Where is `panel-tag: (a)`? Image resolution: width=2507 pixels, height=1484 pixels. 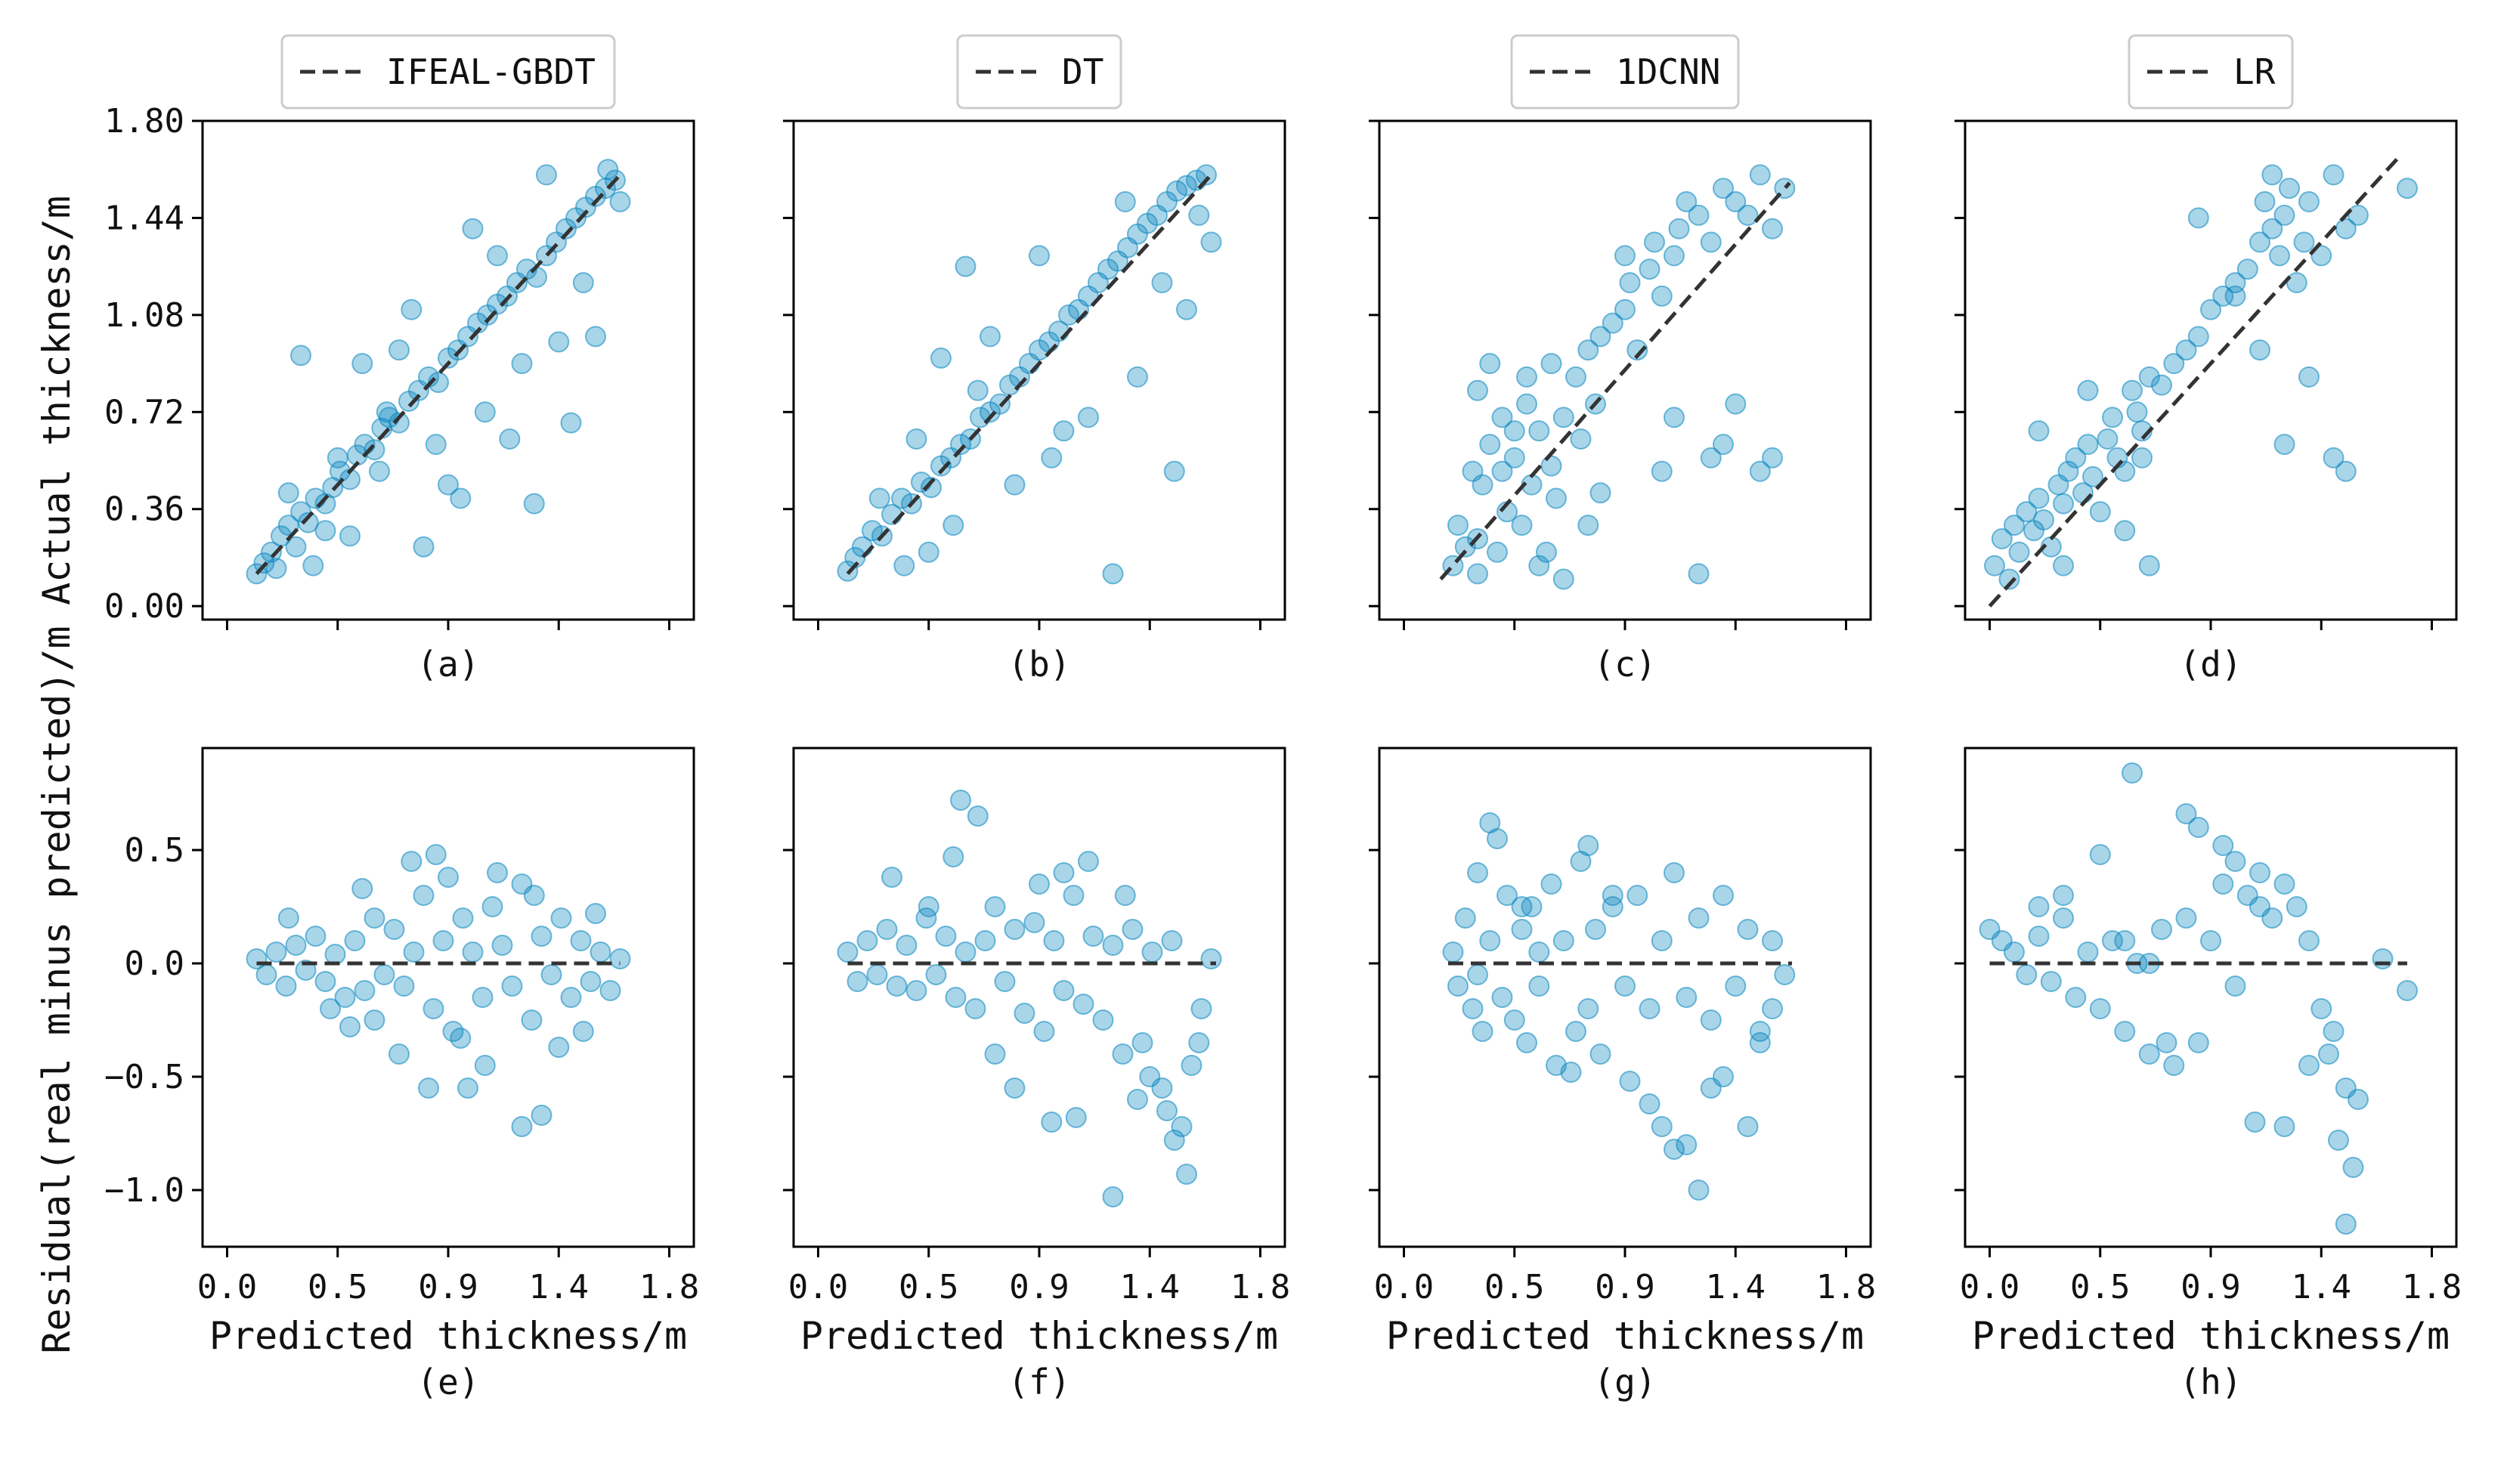
panel-tag: (a) is located at coordinates (447, 664).